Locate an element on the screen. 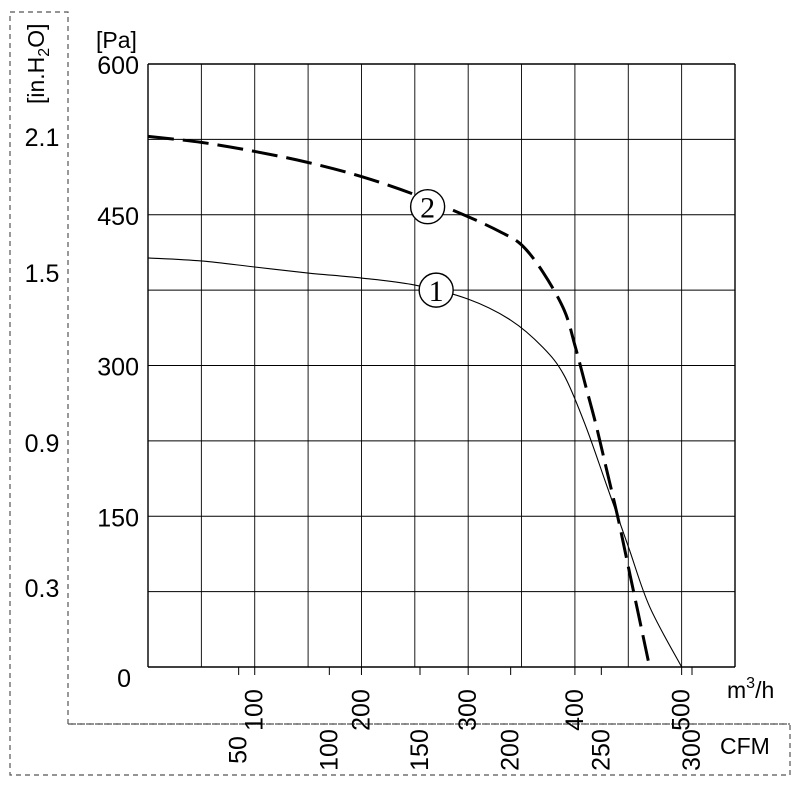  y-tick-inh2o-label: 2.1 is located at coordinates (42, 138).